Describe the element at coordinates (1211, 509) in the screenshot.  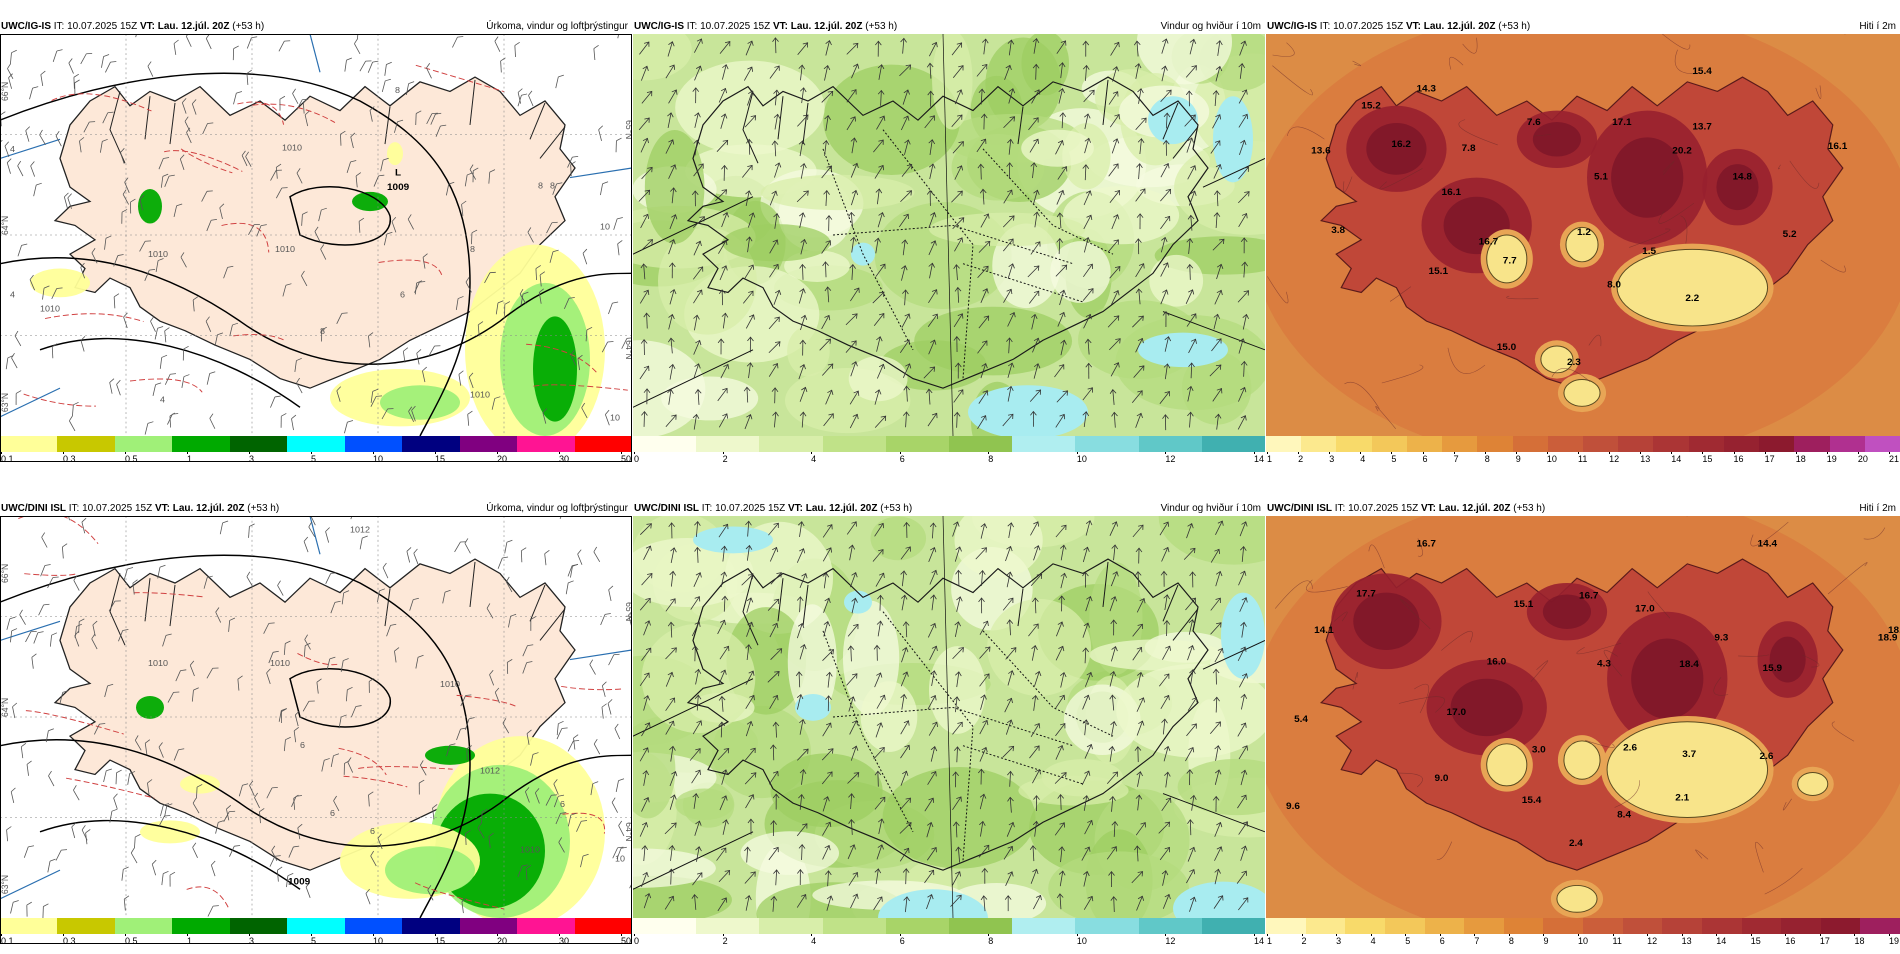
I see `panel-title: Vindur og hviður í 10m` at that location.